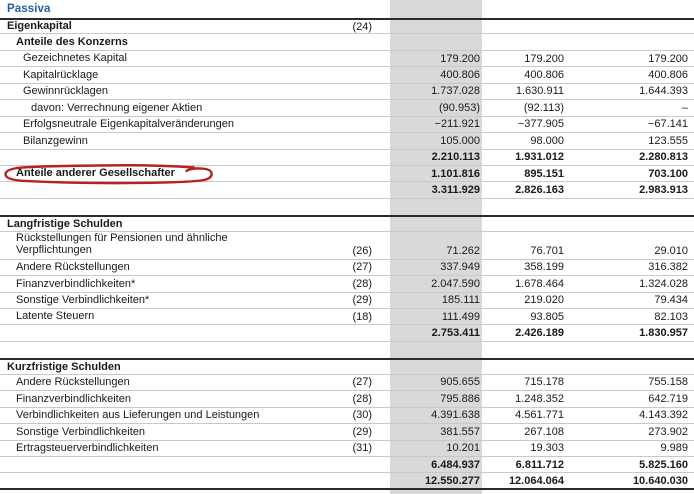  Describe the element at coordinates (668, 140) in the screenshot. I see `value-col3: 123.555` at that location.